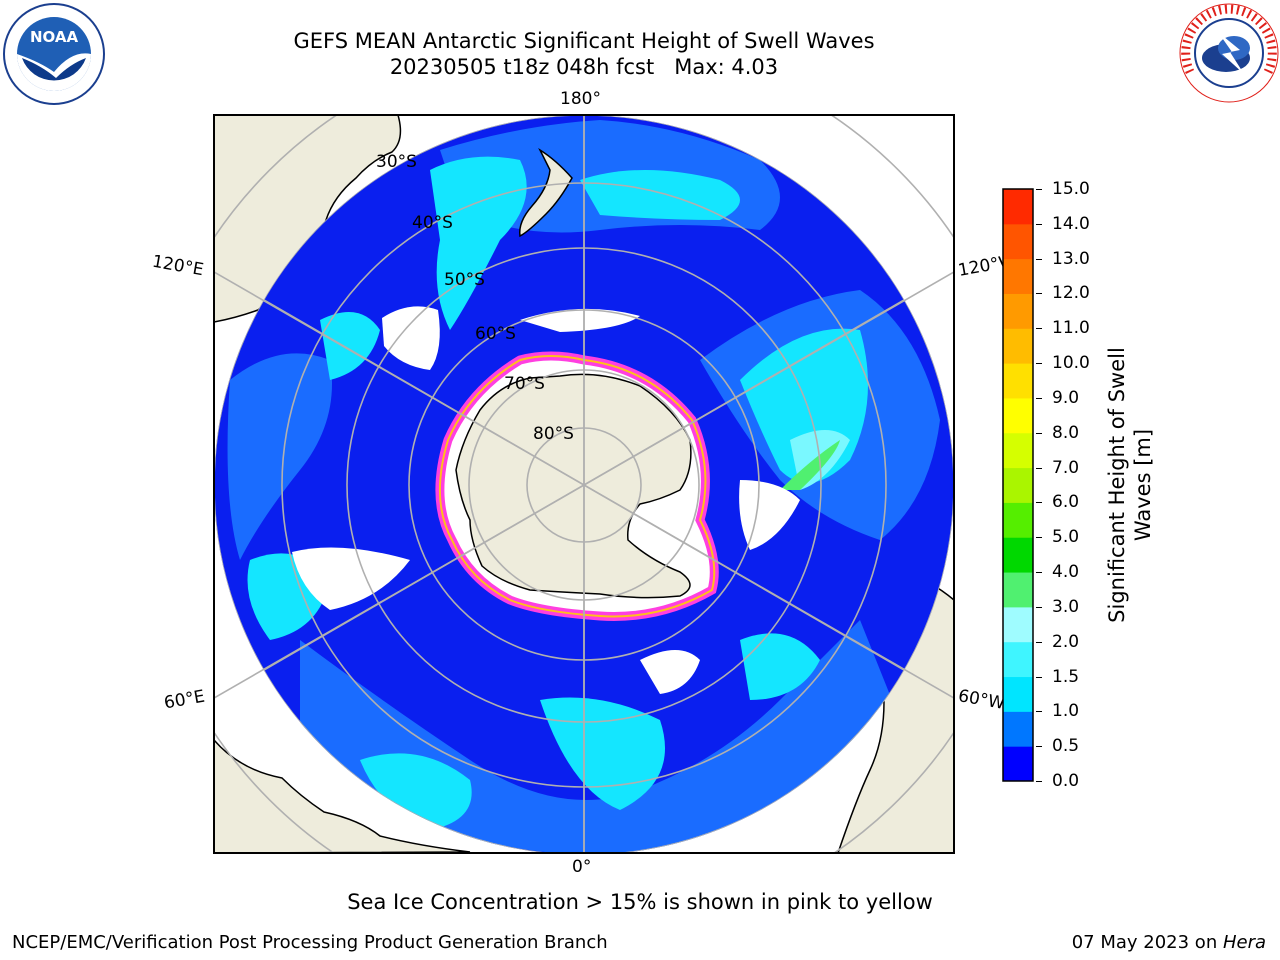 The width and height of the screenshot is (1280, 960). Describe the element at coordinates (432, 223) in the screenshot. I see `lat-label-40s: 40°S` at that location.